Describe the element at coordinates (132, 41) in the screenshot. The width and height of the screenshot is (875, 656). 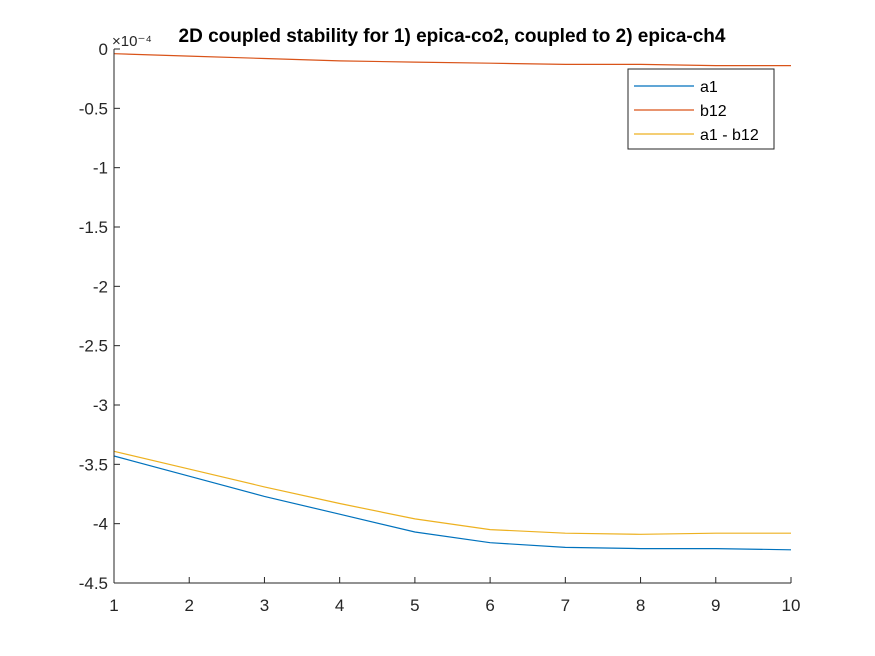
I see `y-exponent-label: ×10⁻⁴` at that location.